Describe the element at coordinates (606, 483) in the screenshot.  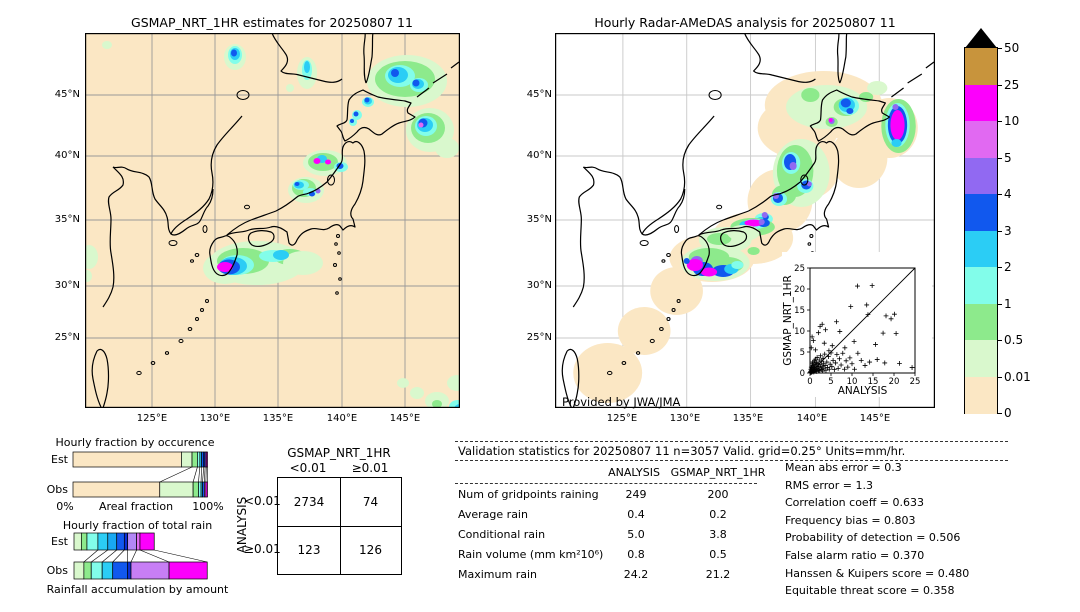
I see `stats-divider-header` at that location.